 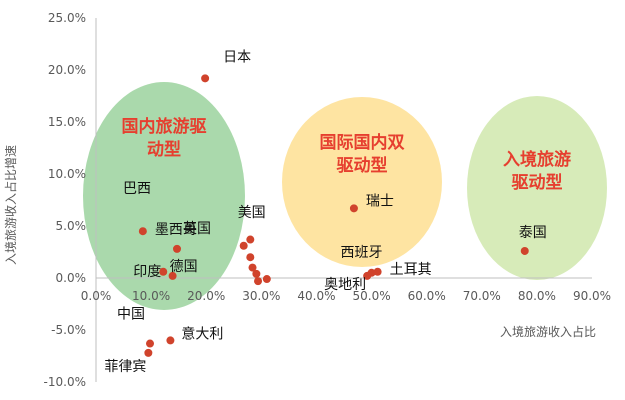 I want to click on y-tick-label: 25.0%, so click(x=67, y=18).